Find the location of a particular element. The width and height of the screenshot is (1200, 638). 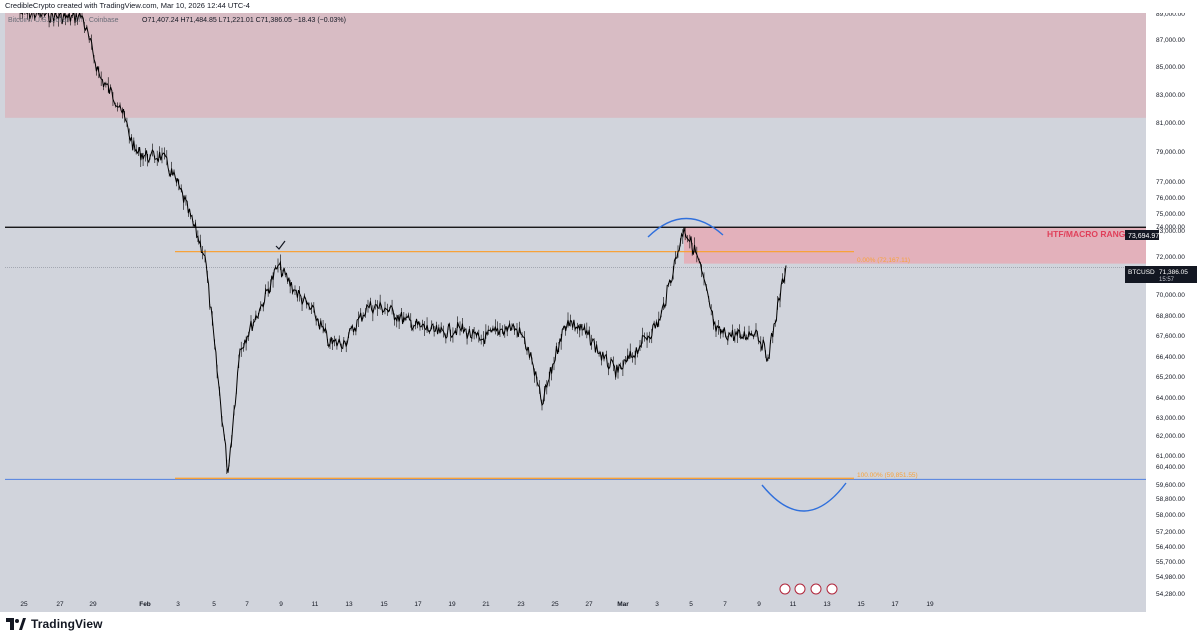

price-tick-label: 87,000.00 is located at coordinates (1170, 40).